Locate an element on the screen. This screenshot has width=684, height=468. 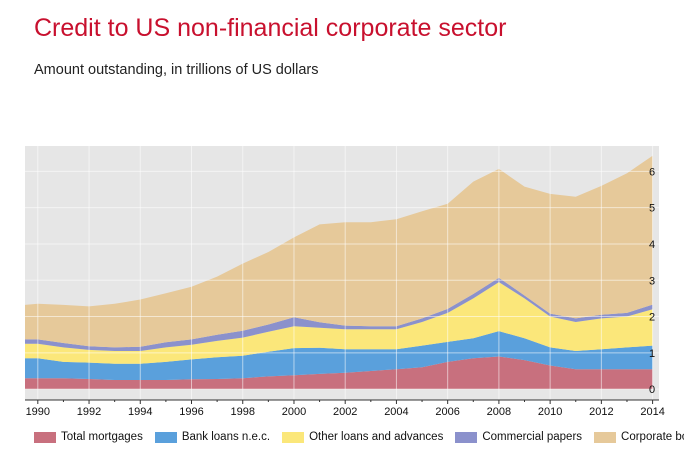
x-tick-label: 2004 is located at coordinates (396, 412).